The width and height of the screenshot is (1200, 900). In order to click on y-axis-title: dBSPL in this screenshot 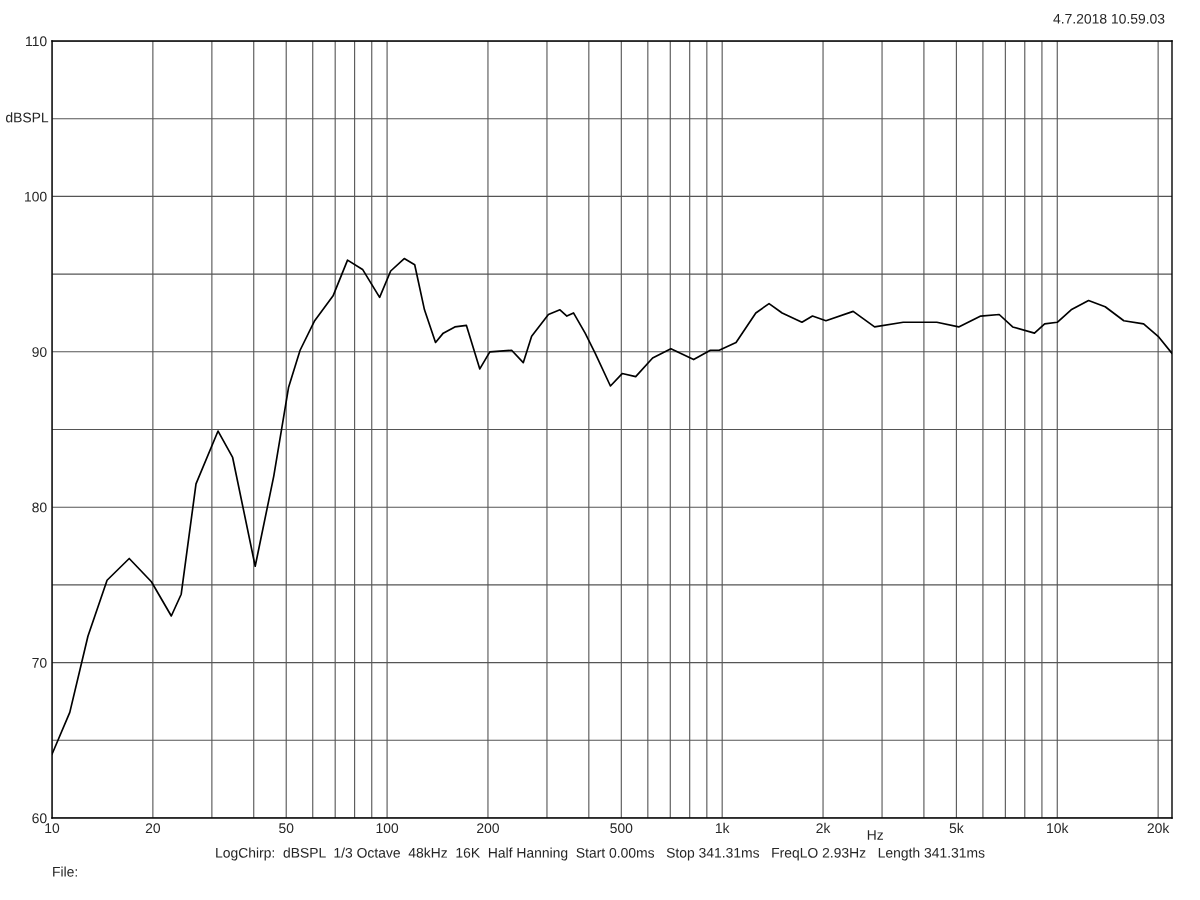, I will do `click(27, 117)`.